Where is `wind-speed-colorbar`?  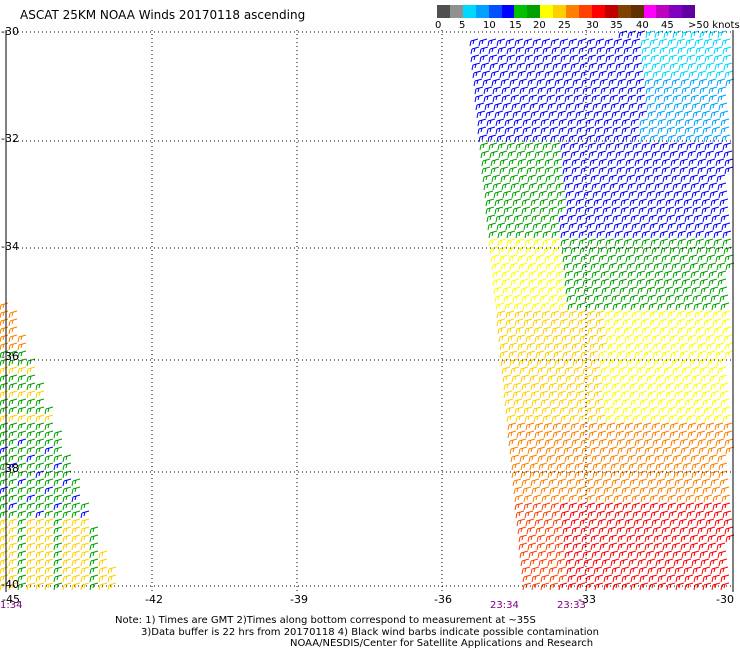
wind-speed-colorbar is located at coordinates (566, 11).